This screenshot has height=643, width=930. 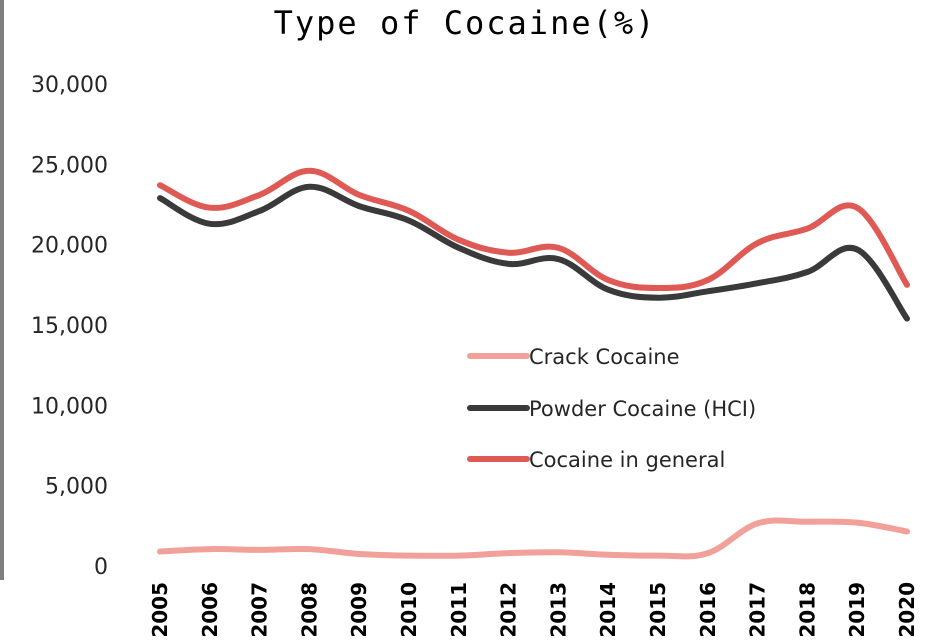 I want to click on y-tick-label: 0, so click(x=101, y=567).